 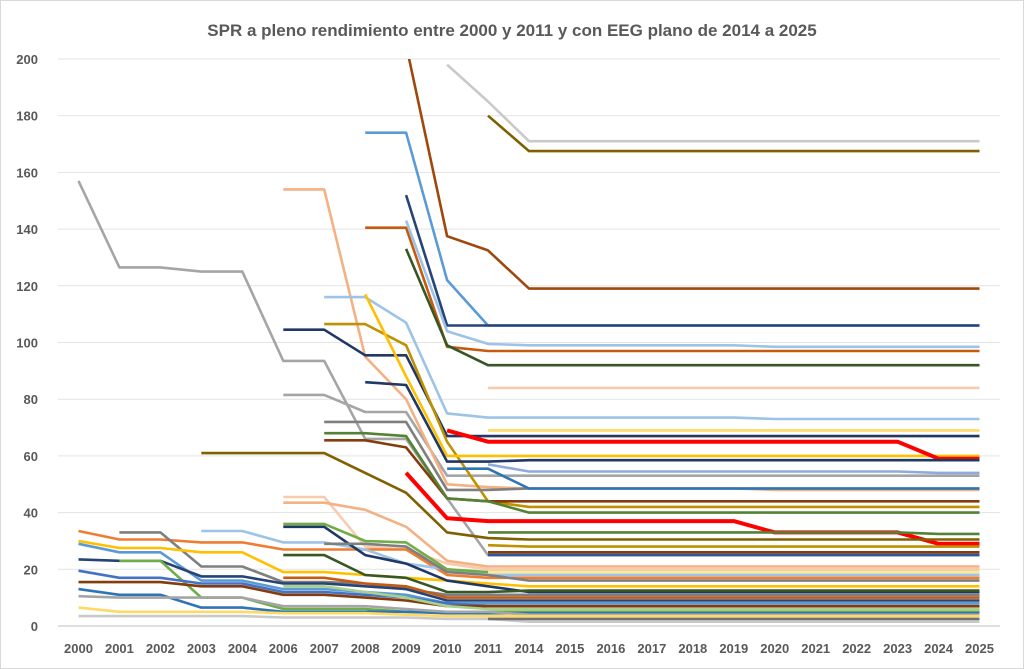 I want to click on x-tick-label: 2018, so click(x=692, y=648).